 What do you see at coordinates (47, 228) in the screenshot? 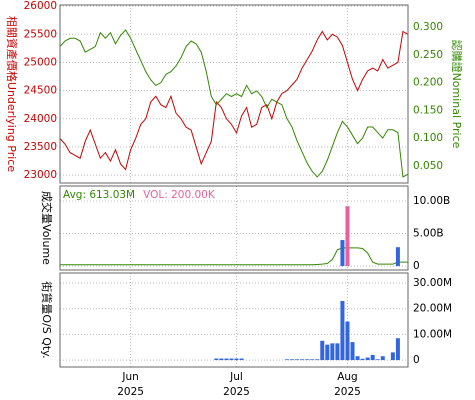
I see `y-axis-label: 成交量Volume` at bounding box center [47, 228].